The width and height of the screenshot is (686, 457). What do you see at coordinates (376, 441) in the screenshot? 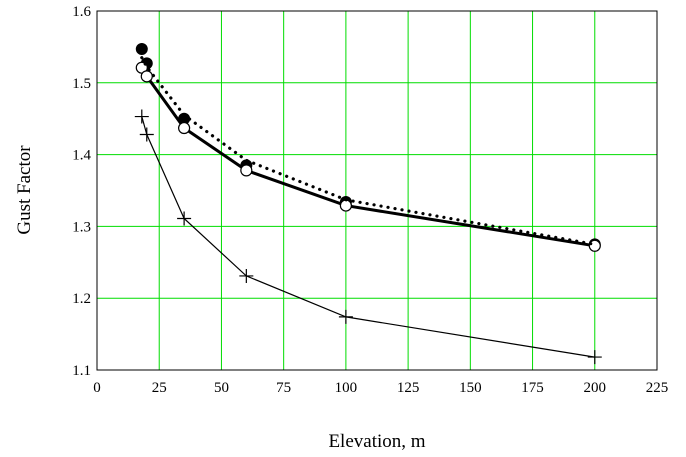
I see `x-axis-title: Elevation, m` at bounding box center [376, 441].